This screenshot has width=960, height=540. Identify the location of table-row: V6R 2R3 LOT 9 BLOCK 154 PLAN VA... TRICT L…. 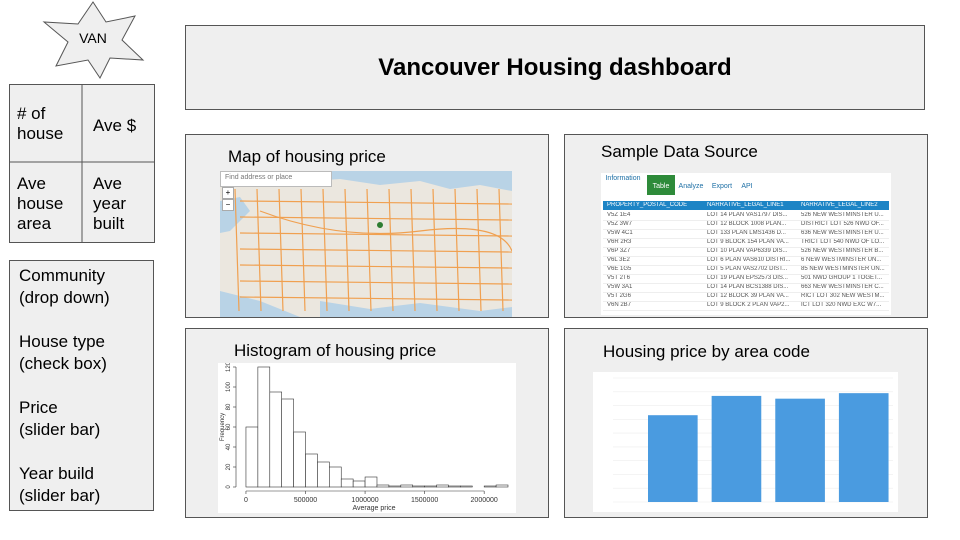
(746, 243).